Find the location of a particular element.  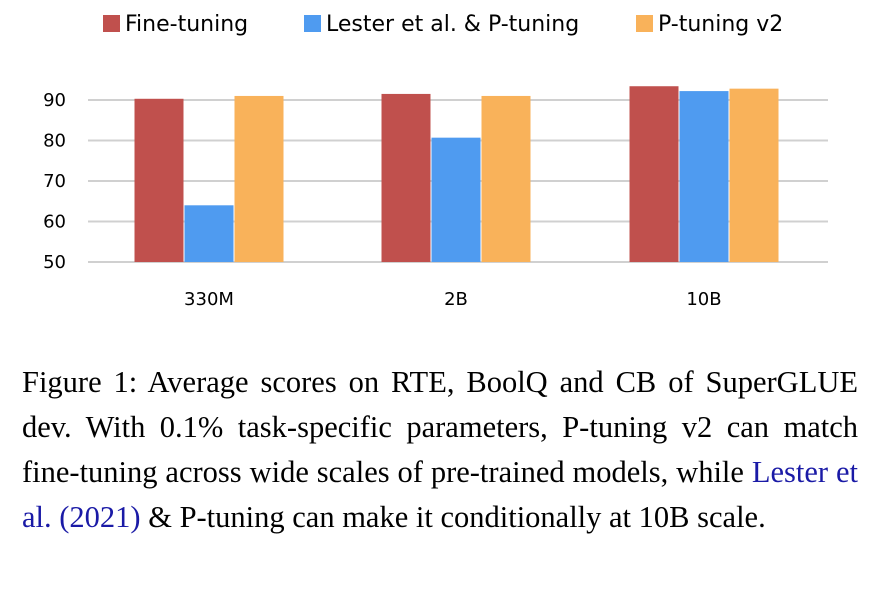

bar-lester-et-al-p-tuning-10b is located at coordinates (704, 176).